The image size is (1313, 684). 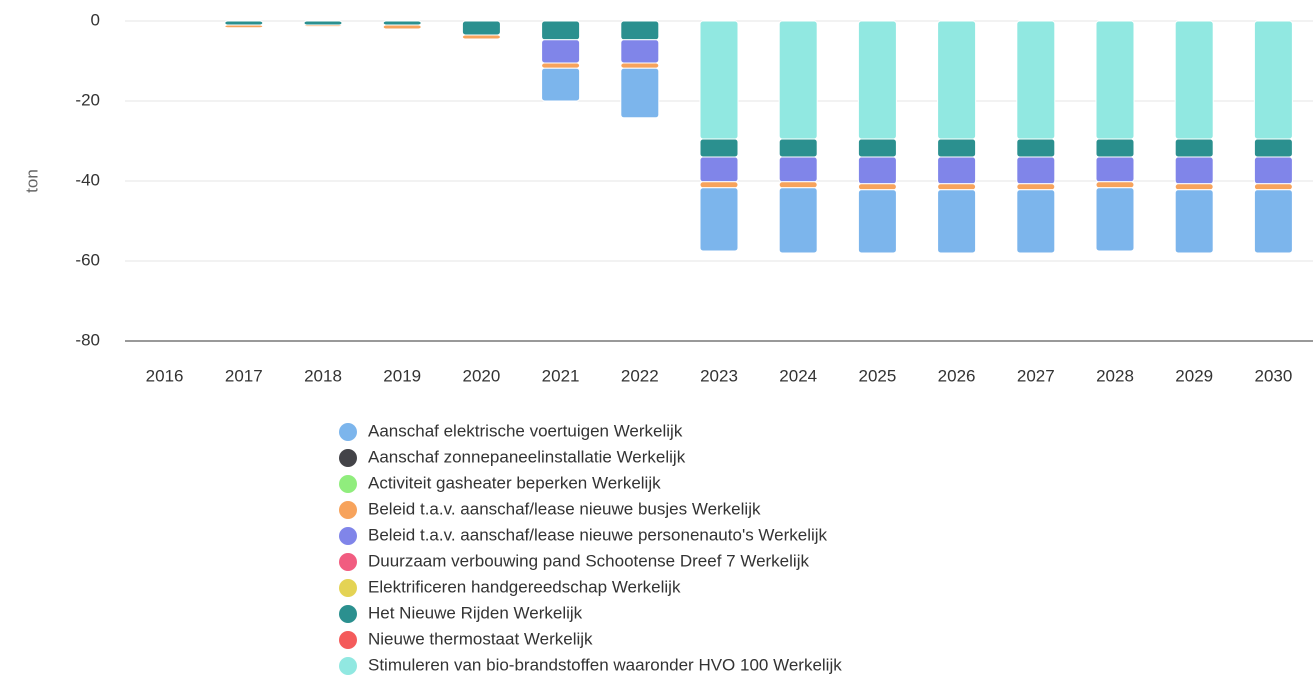 I want to click on legend-label: Nieuwe thermostaat Werkelijk, so click(x=480, y=638).